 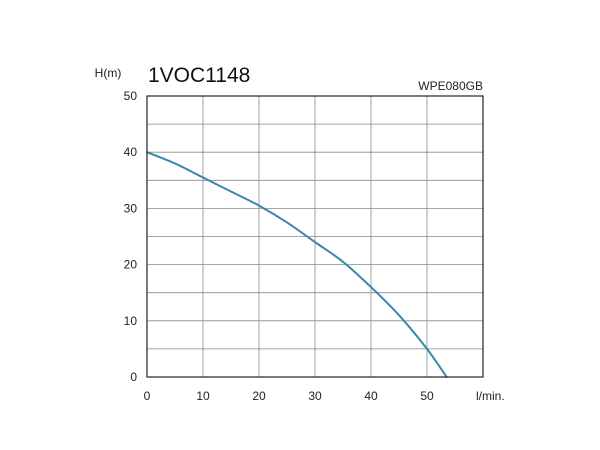 I want to click on x-axis-title: l/min., so click(x=490, y=396).